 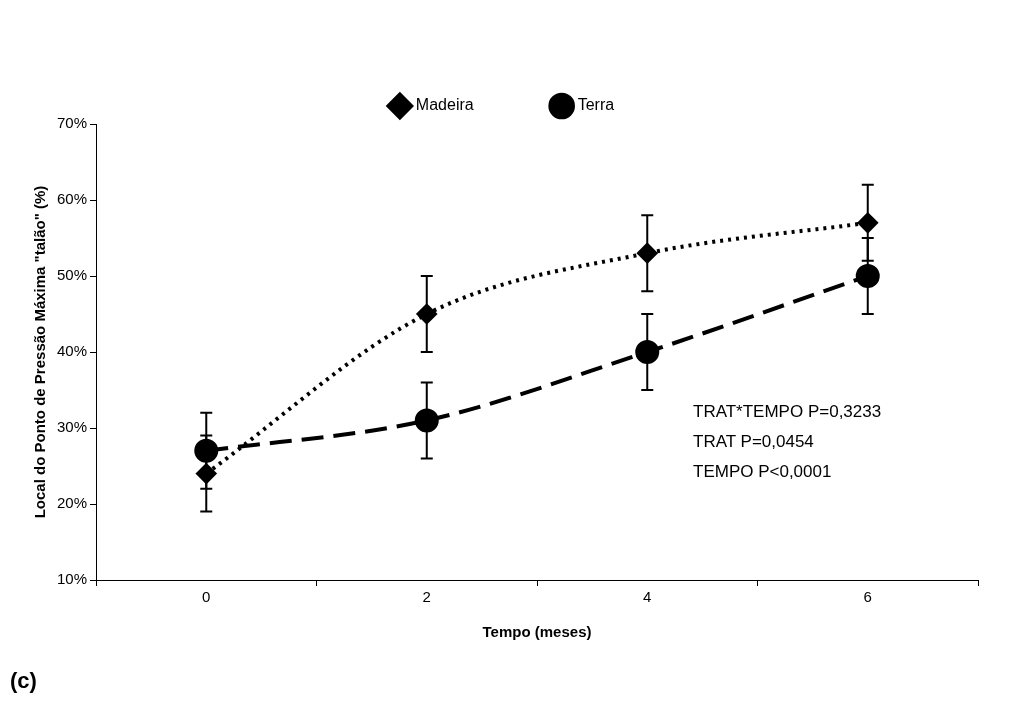 I want to click on annotation: TRAT*TEMPO P=0,3233, so click(x=787, y=411).